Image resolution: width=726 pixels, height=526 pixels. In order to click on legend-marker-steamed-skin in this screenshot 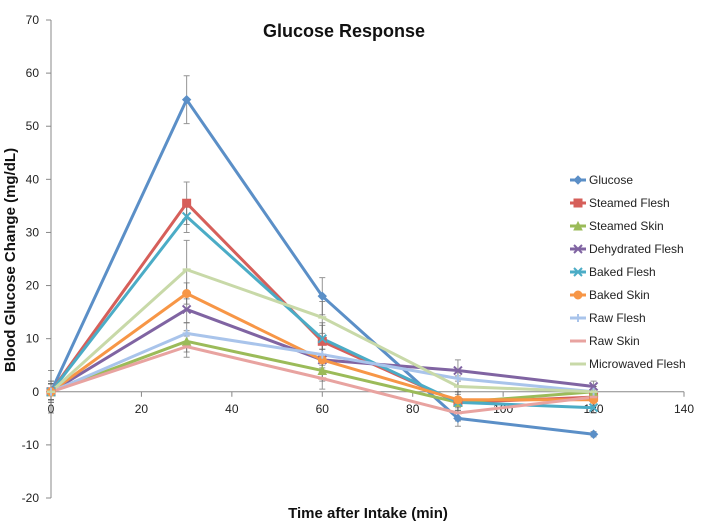, I will do `click(578, 225)`.